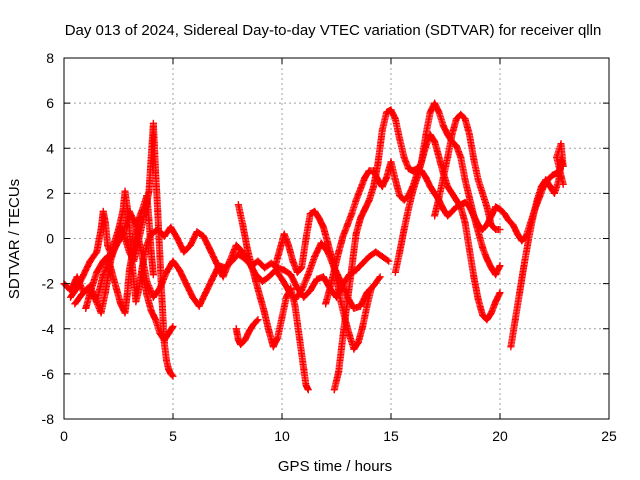 The image size is (640, 480). I want to click on x-tick-label: 10, so click(282, 436).